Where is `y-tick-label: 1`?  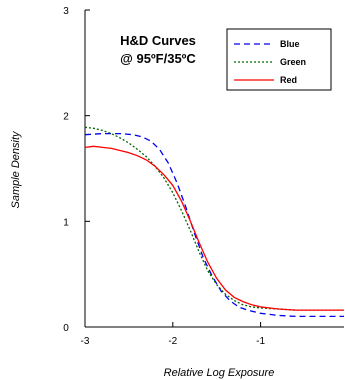
y-tick-label: 1 is located at coordinates (66, 222).